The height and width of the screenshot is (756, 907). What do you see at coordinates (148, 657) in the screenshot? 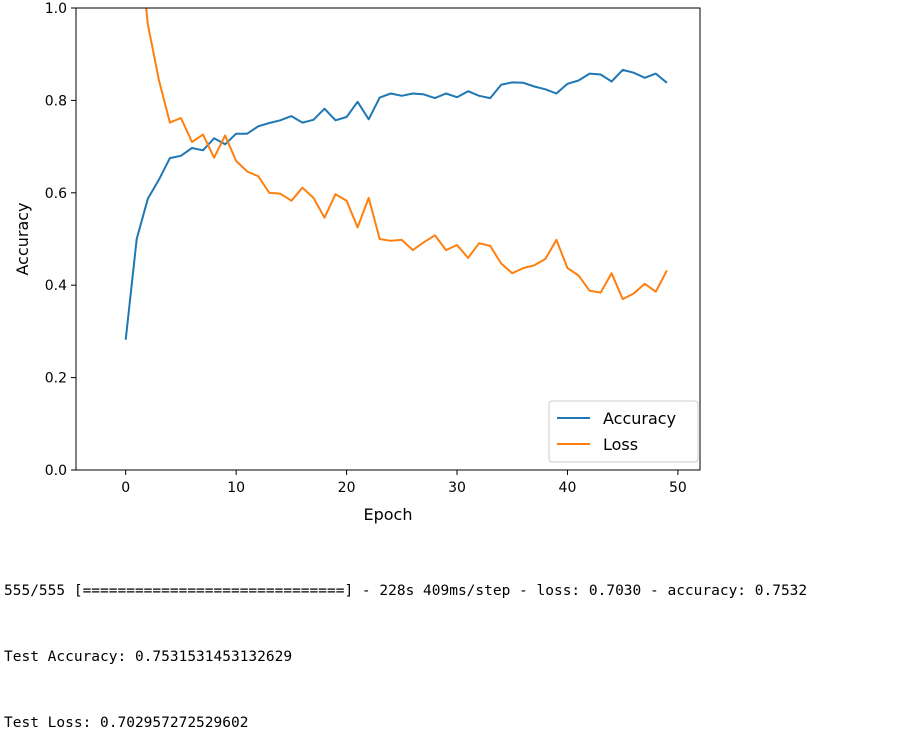
I see `test-accuracy-line: Test Accuracy: 0.7531531453132629` at bounding box center [148, 657].